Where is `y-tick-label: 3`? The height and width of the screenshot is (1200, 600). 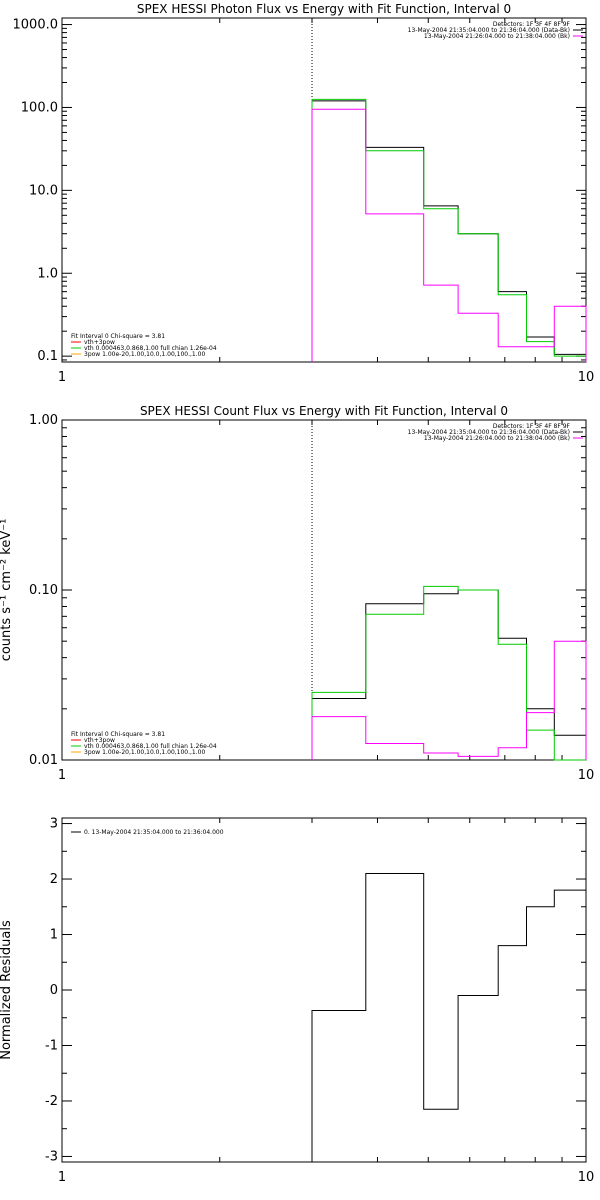
y-tick-label: 3 is located at coordinates (54, 824).